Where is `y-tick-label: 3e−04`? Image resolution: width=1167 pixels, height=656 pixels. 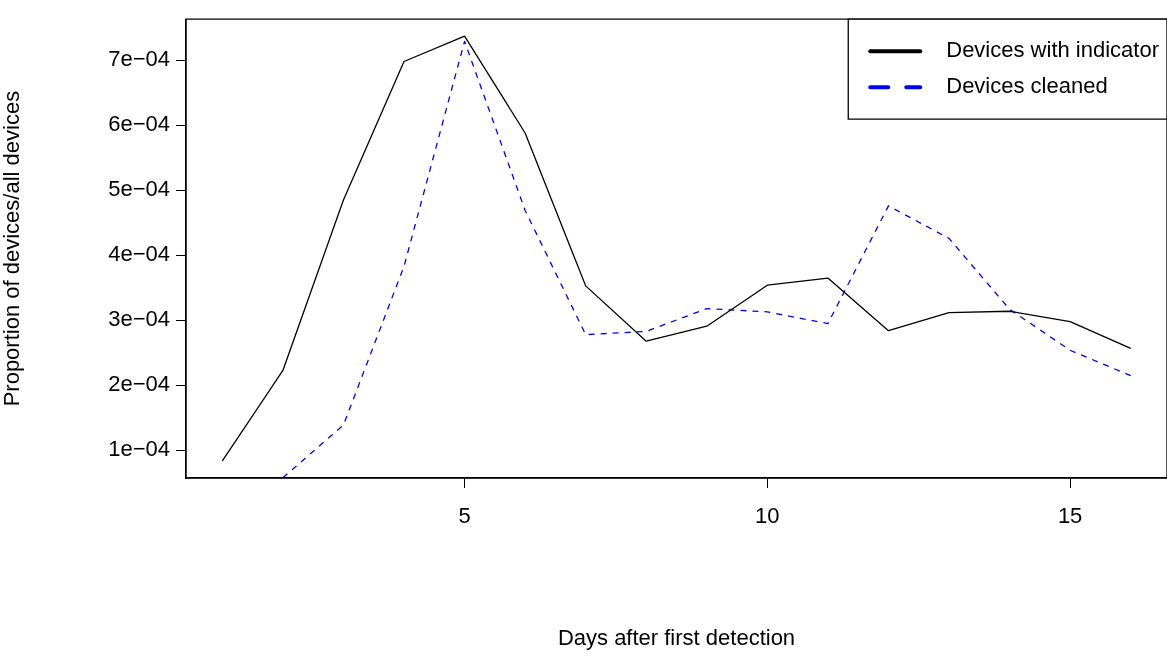
y-tick-label: 3e−04 is located at coordinates (139, 319).